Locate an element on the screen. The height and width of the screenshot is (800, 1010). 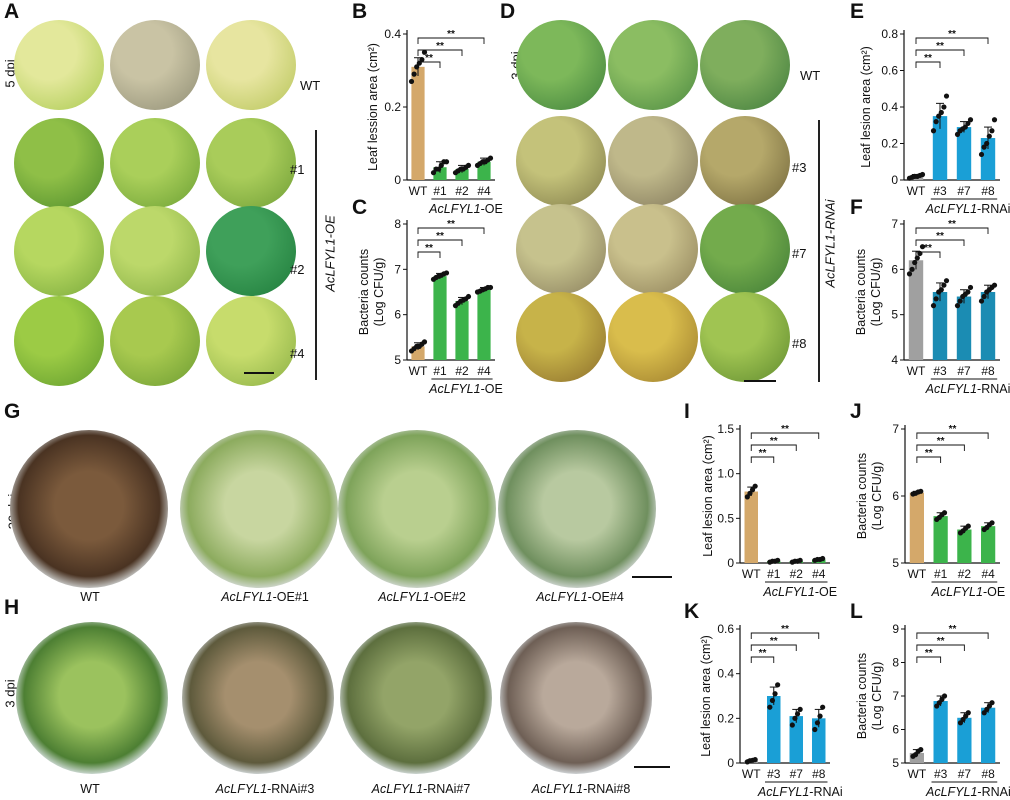
chart-e-ytick-label-0: 0 is located at coordinates (894, 180).